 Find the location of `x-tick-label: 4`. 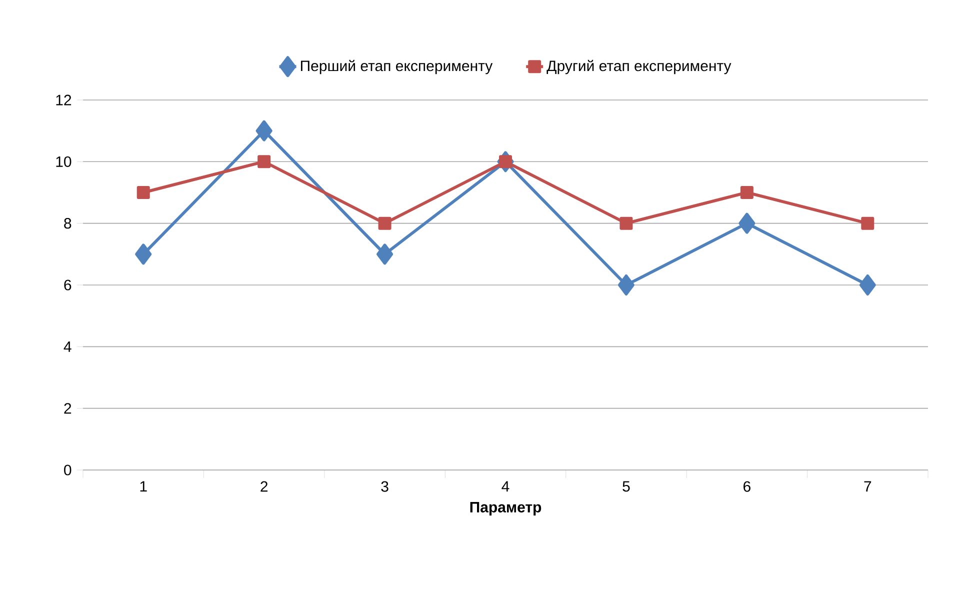

x-tick-label: 4 is located at coordinates (506, 486).